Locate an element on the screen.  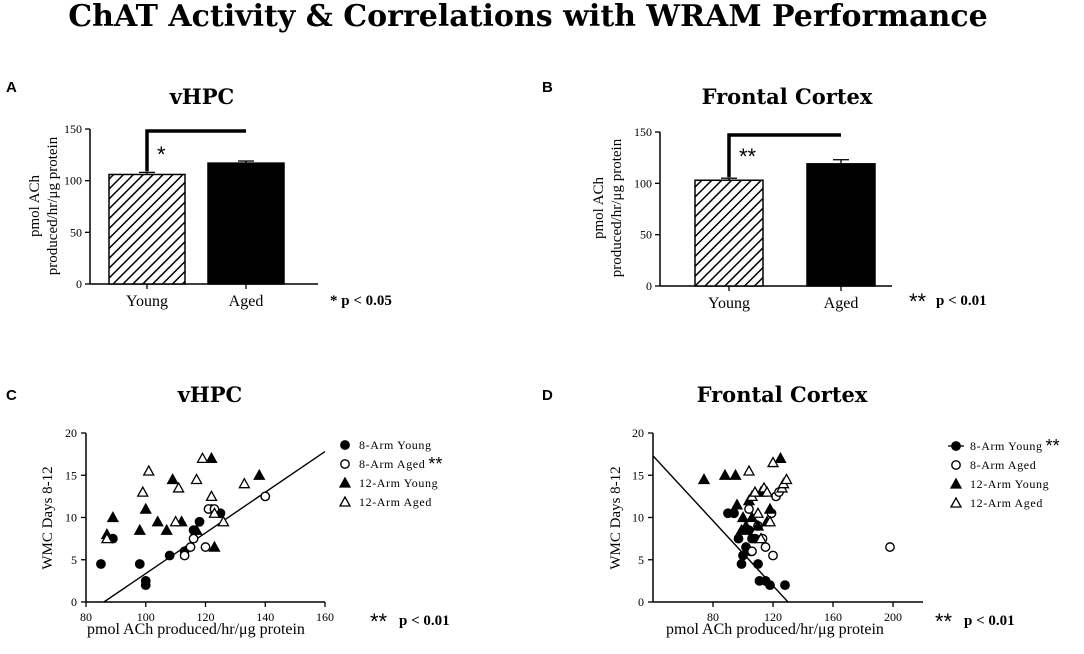
panel-b-letter: B is located at coordinates (547, 87).